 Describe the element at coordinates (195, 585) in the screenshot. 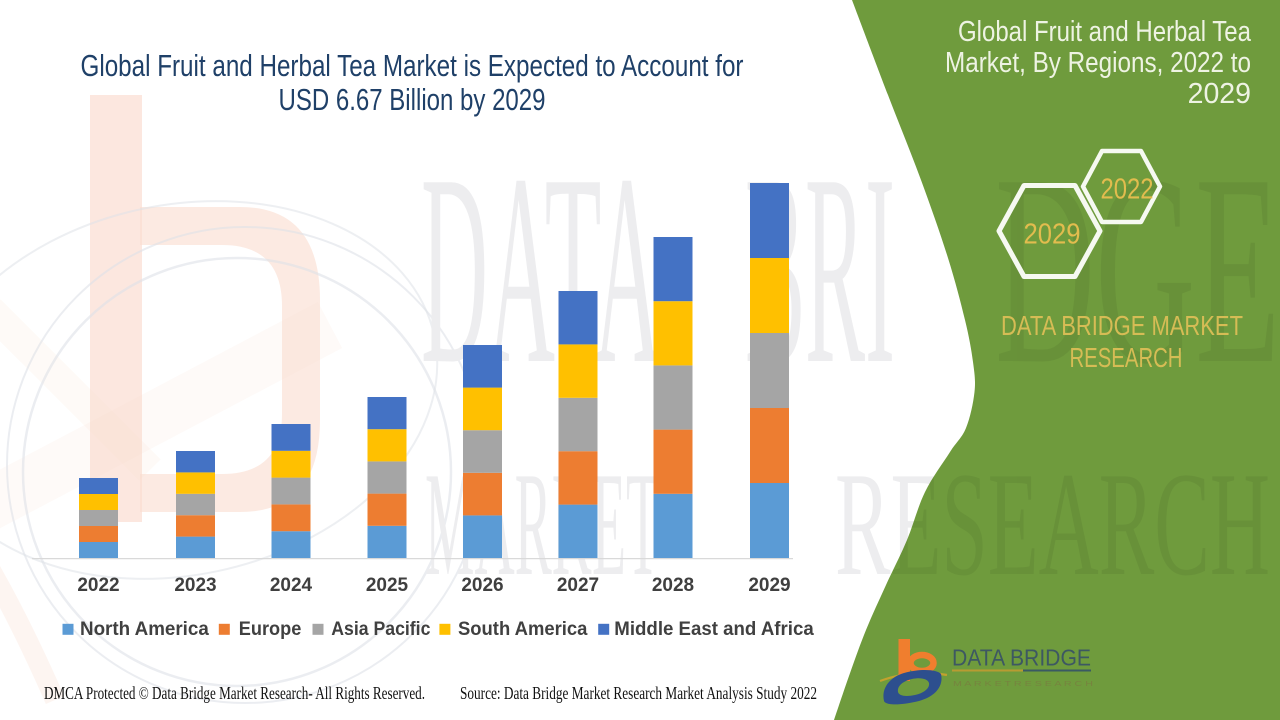

I see `svg-text: 2023` at that location.